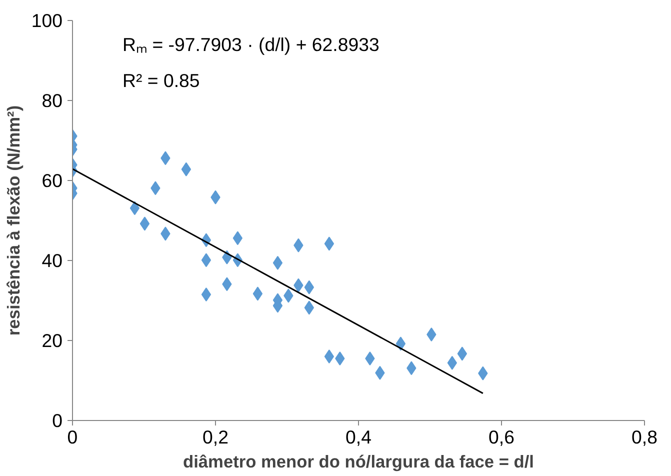  What do you see at coordinates (52, 260) in the screenshot?
I see `y-tick-label: 40` at bounding box center [52, 260].